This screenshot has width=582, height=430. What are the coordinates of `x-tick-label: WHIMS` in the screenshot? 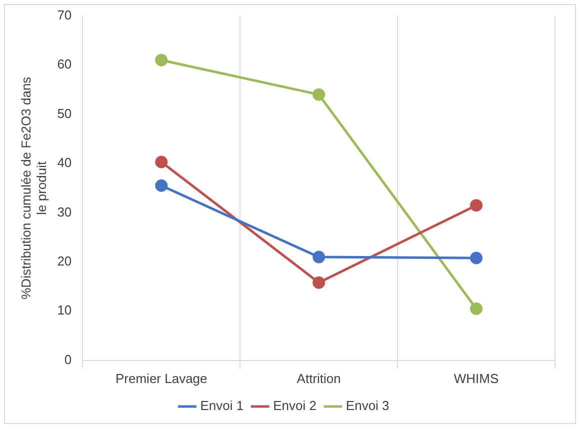 It's located at (476, 378).